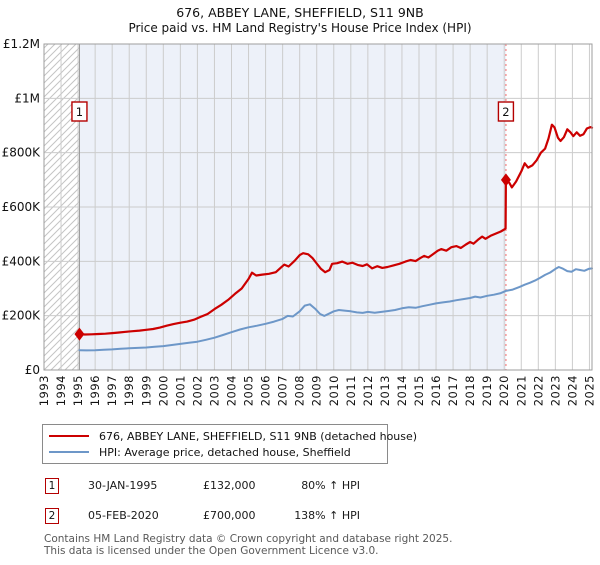 This screenshot has height=565, width=600. I want to click on y-axis-tick-label: £600K, so click(22, 207).